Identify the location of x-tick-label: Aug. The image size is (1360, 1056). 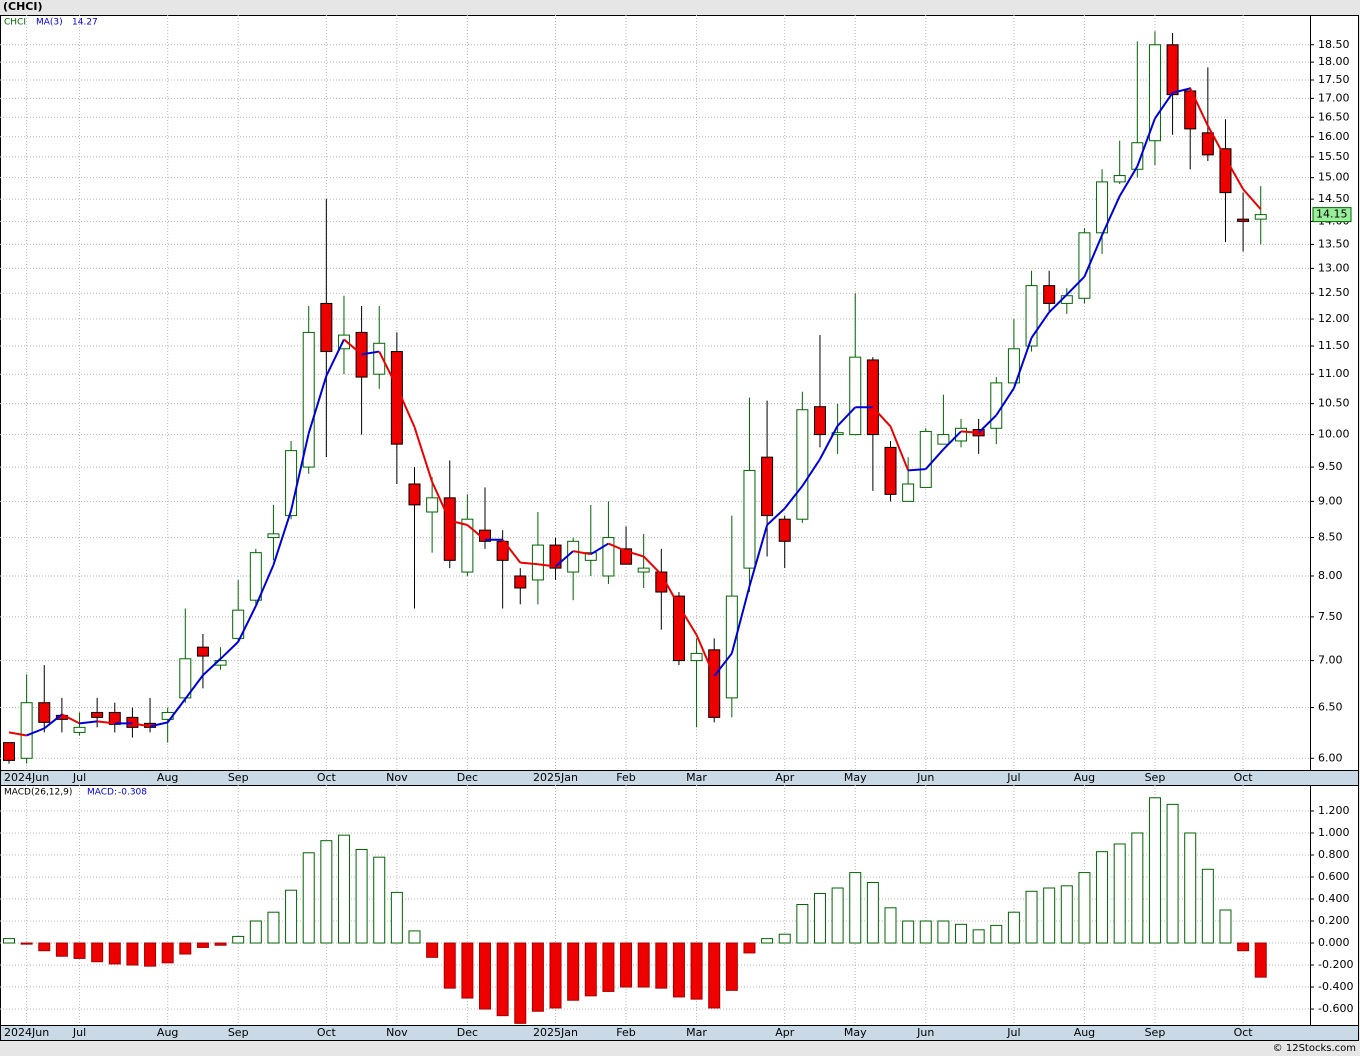
(167, 1032).